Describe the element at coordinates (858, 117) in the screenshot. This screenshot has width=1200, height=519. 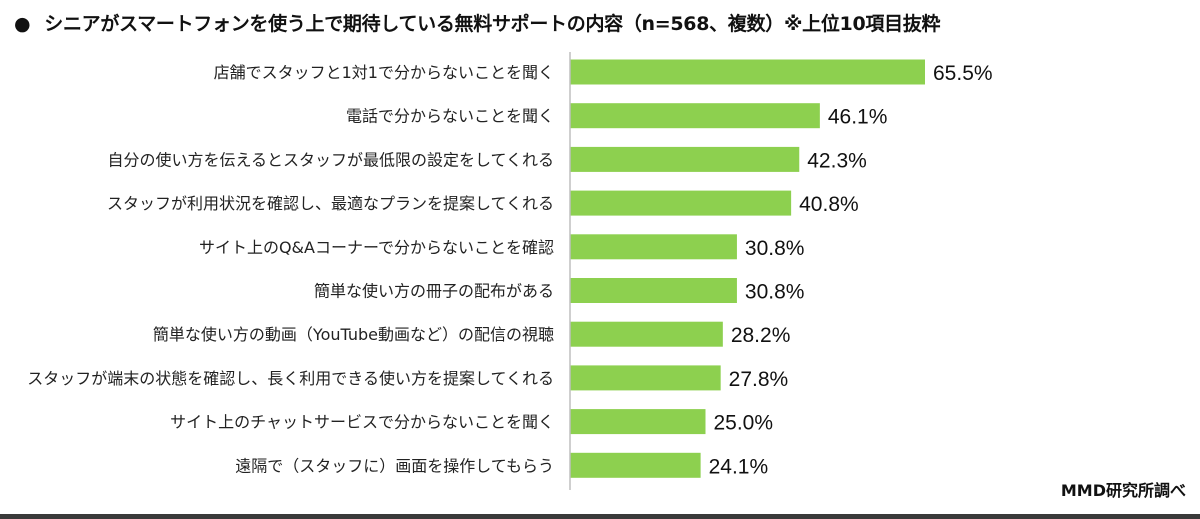
I see `value-label: 46.1%` at that location.